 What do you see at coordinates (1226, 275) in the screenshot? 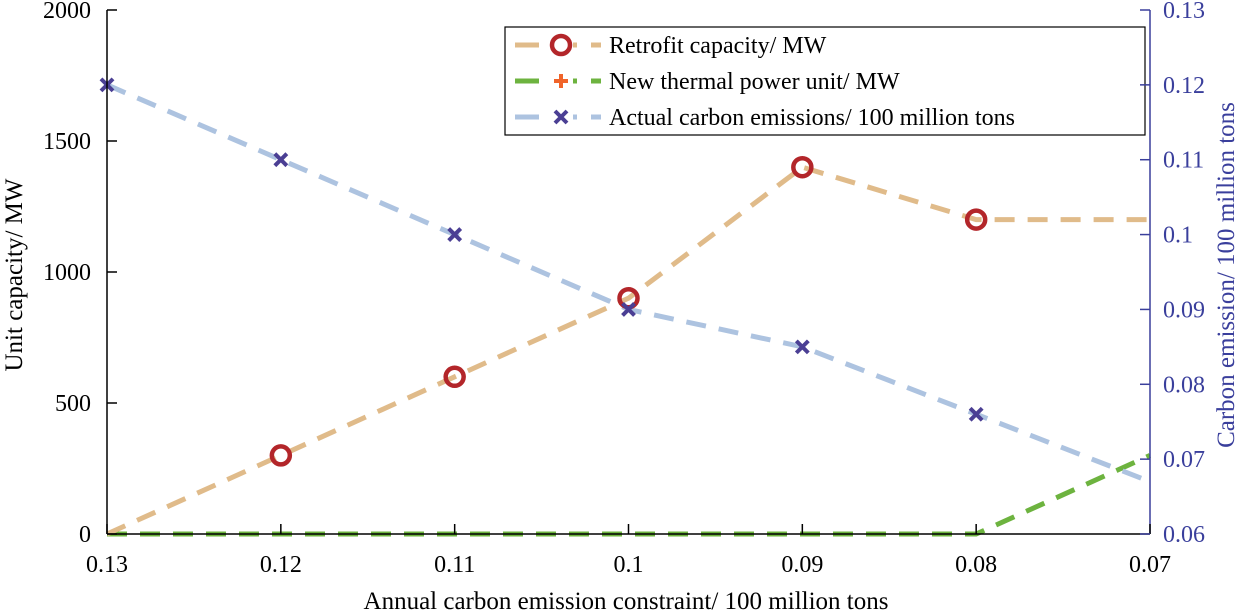
I see `y-axis-right-title: Carbon emission/ 100 million tons` at bounding box center [1226, 275].